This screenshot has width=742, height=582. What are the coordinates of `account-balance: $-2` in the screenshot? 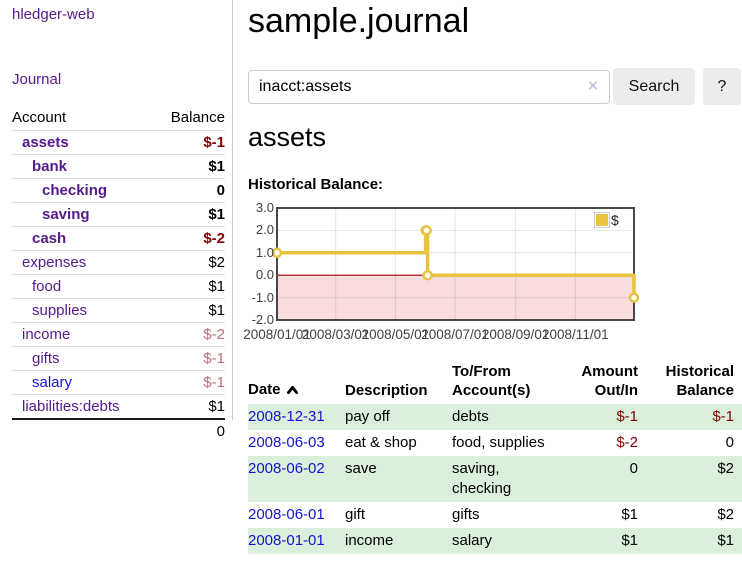 It's located at (214, 334).